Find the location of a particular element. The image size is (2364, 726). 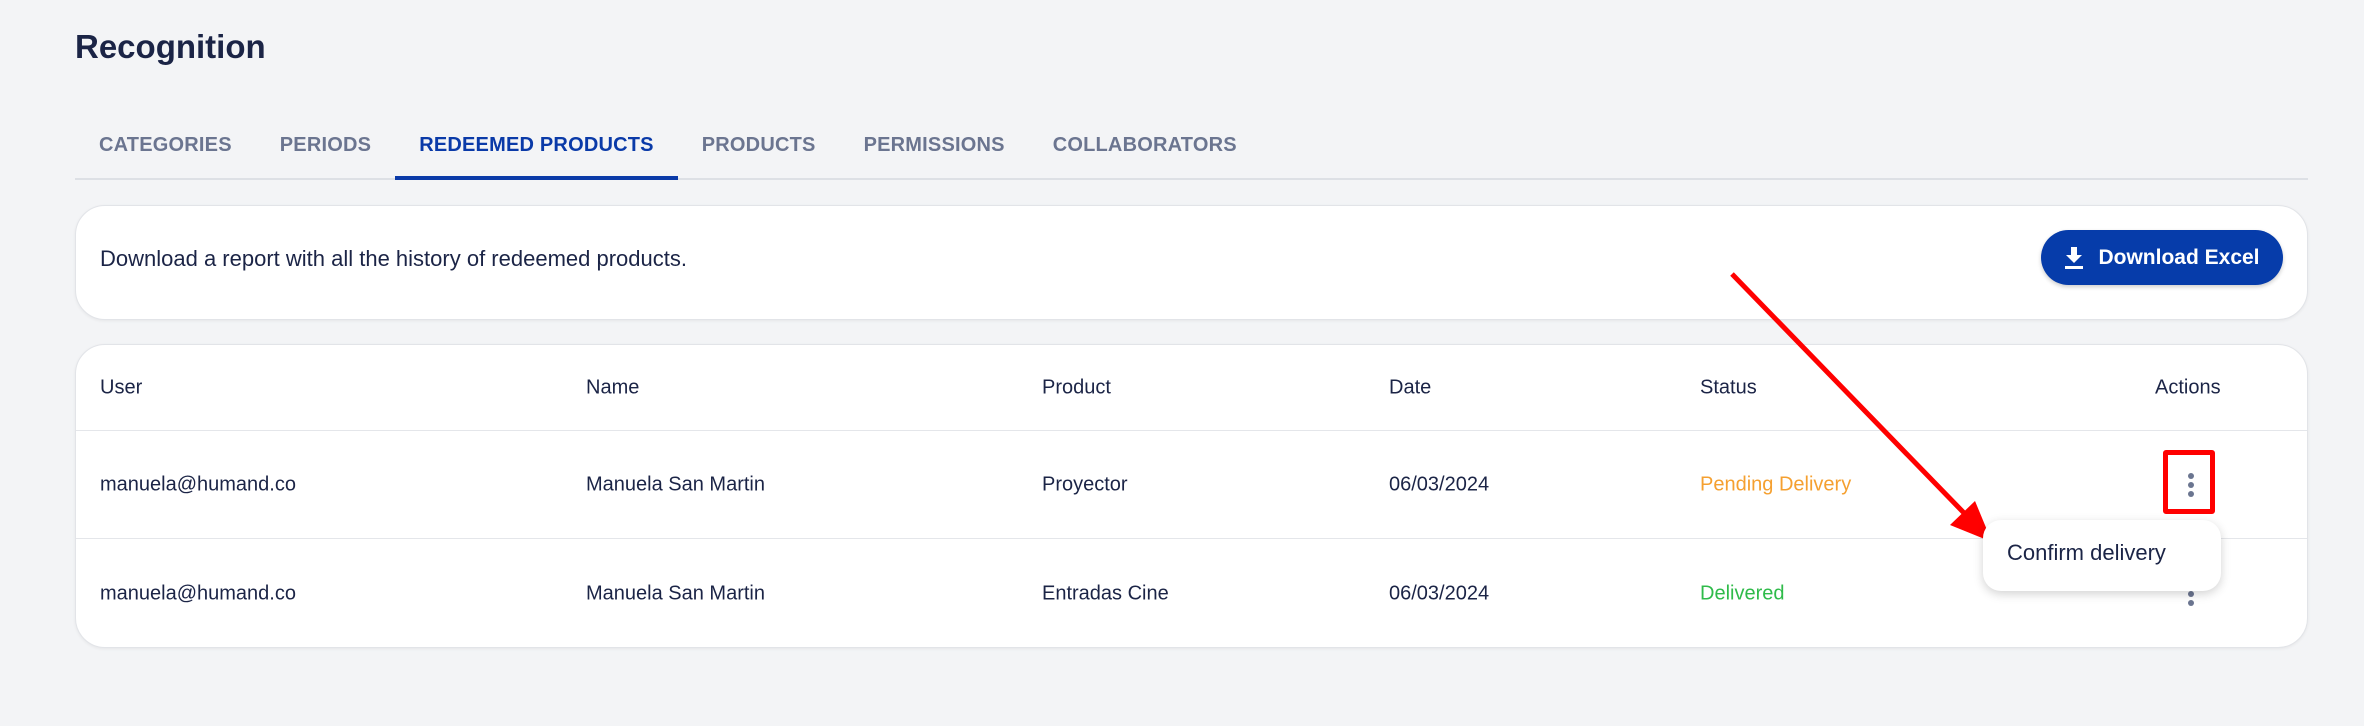

download-excel-label: Download Excel is located at coordinates (2179, 257).